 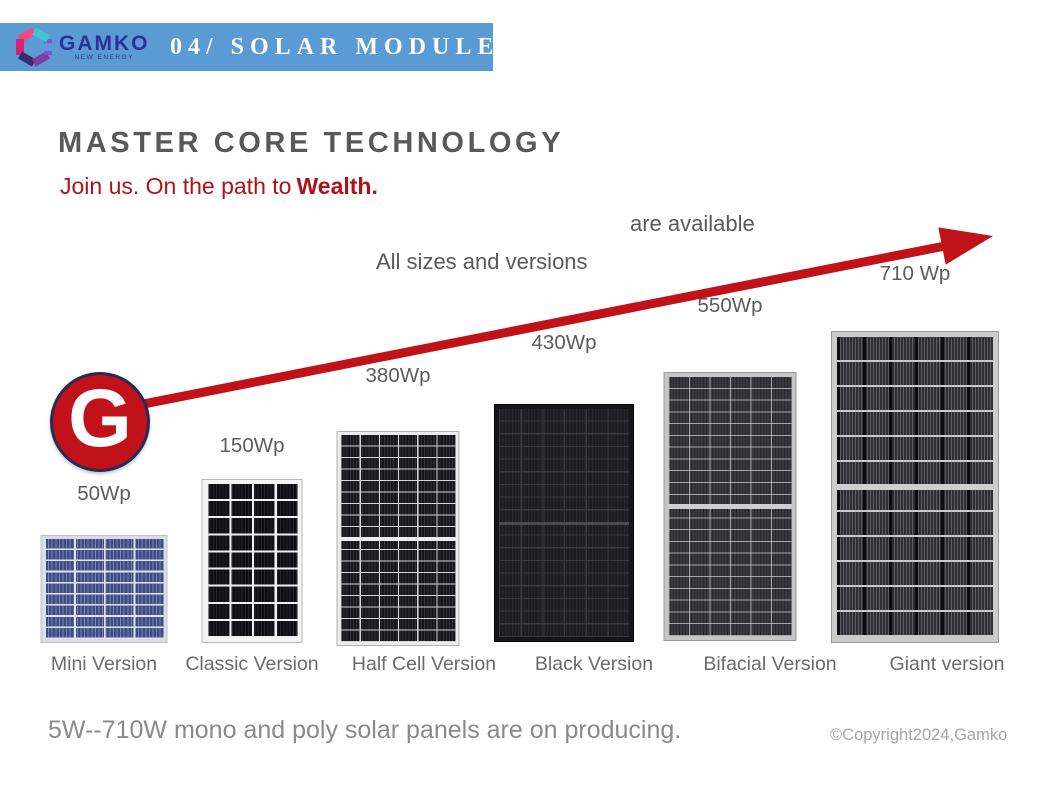 I want to click on wattage-label: 50Wp, so click(x=104, y=493).